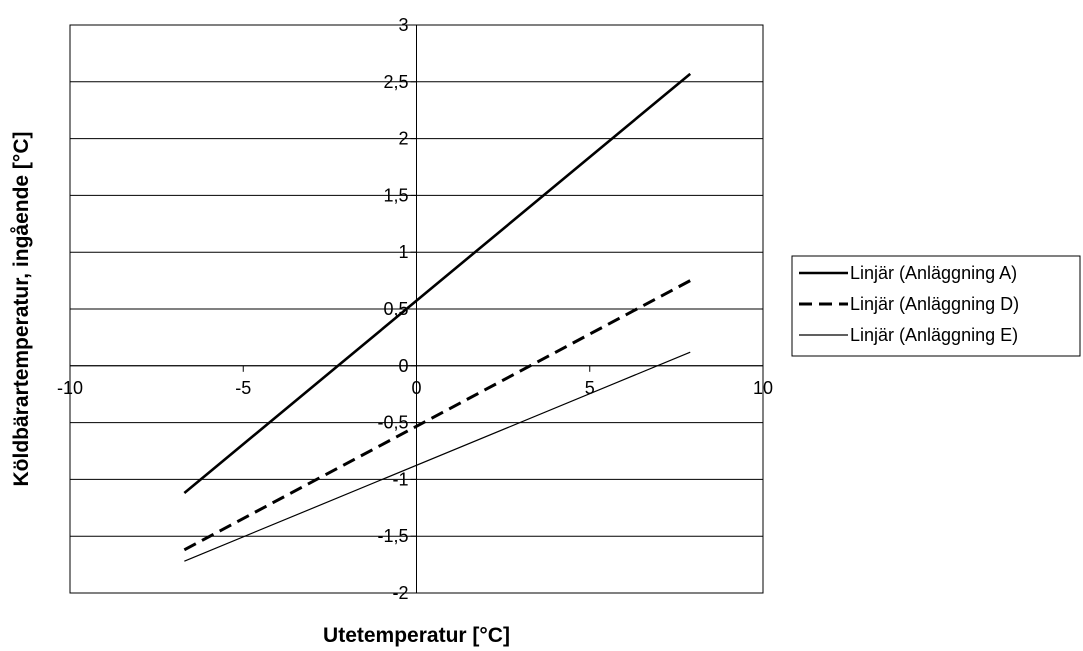 The width and height of the screenshot is (1083, 651). I want to click on legend-label: Linjär (Anläggning D), so click(934, 304).